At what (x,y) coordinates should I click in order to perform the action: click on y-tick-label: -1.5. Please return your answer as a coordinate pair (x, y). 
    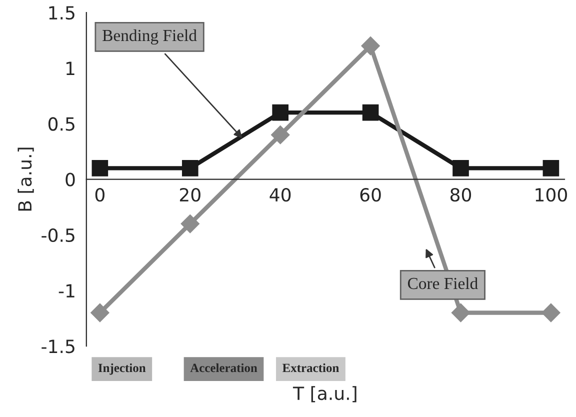
    Looking at the image, I should click on (58, 347).